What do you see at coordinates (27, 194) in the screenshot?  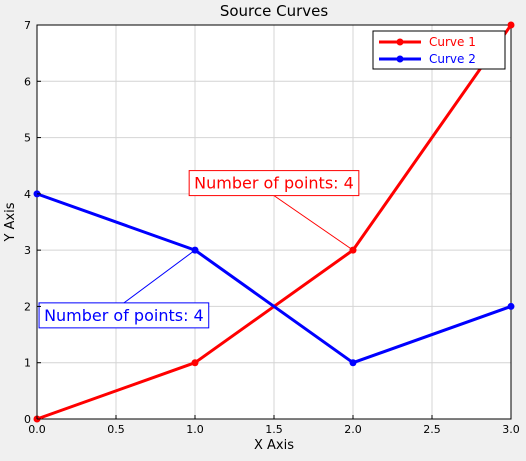 I see `y-tick-label: 4` at bounding box center [27, 194].